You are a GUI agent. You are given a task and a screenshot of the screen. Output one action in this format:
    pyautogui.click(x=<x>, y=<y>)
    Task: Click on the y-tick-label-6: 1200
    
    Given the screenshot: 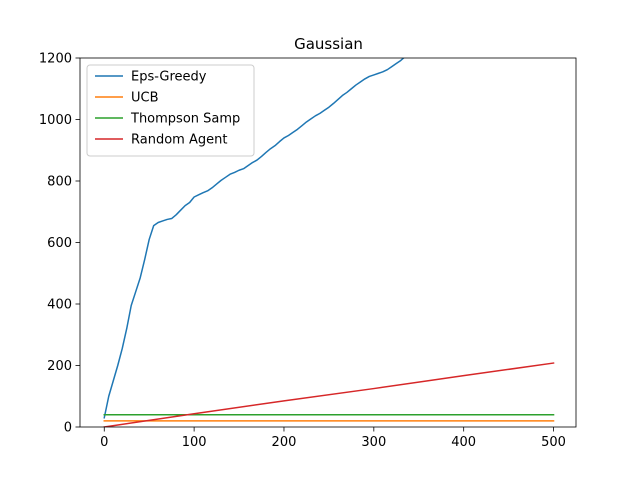 What is the action you would take?
    pyautogui.click(x=55, y=59)
    